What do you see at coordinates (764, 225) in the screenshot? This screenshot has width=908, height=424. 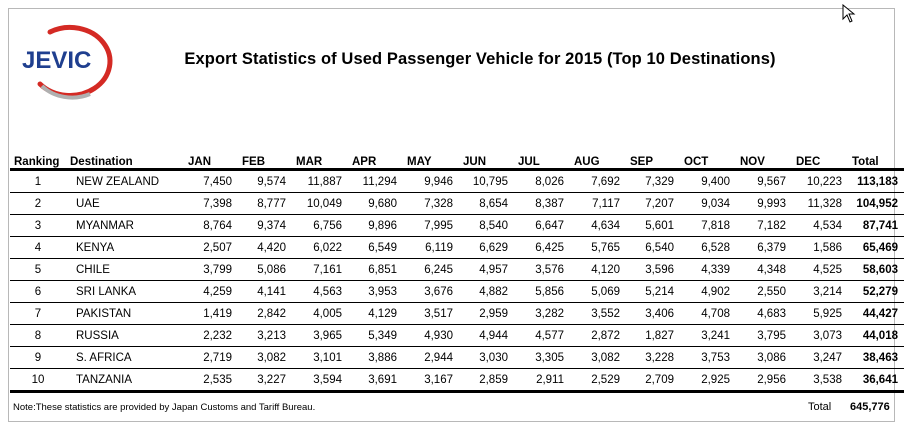 I see `month-value-cell: 7,182` at bounding box center [764, 225].